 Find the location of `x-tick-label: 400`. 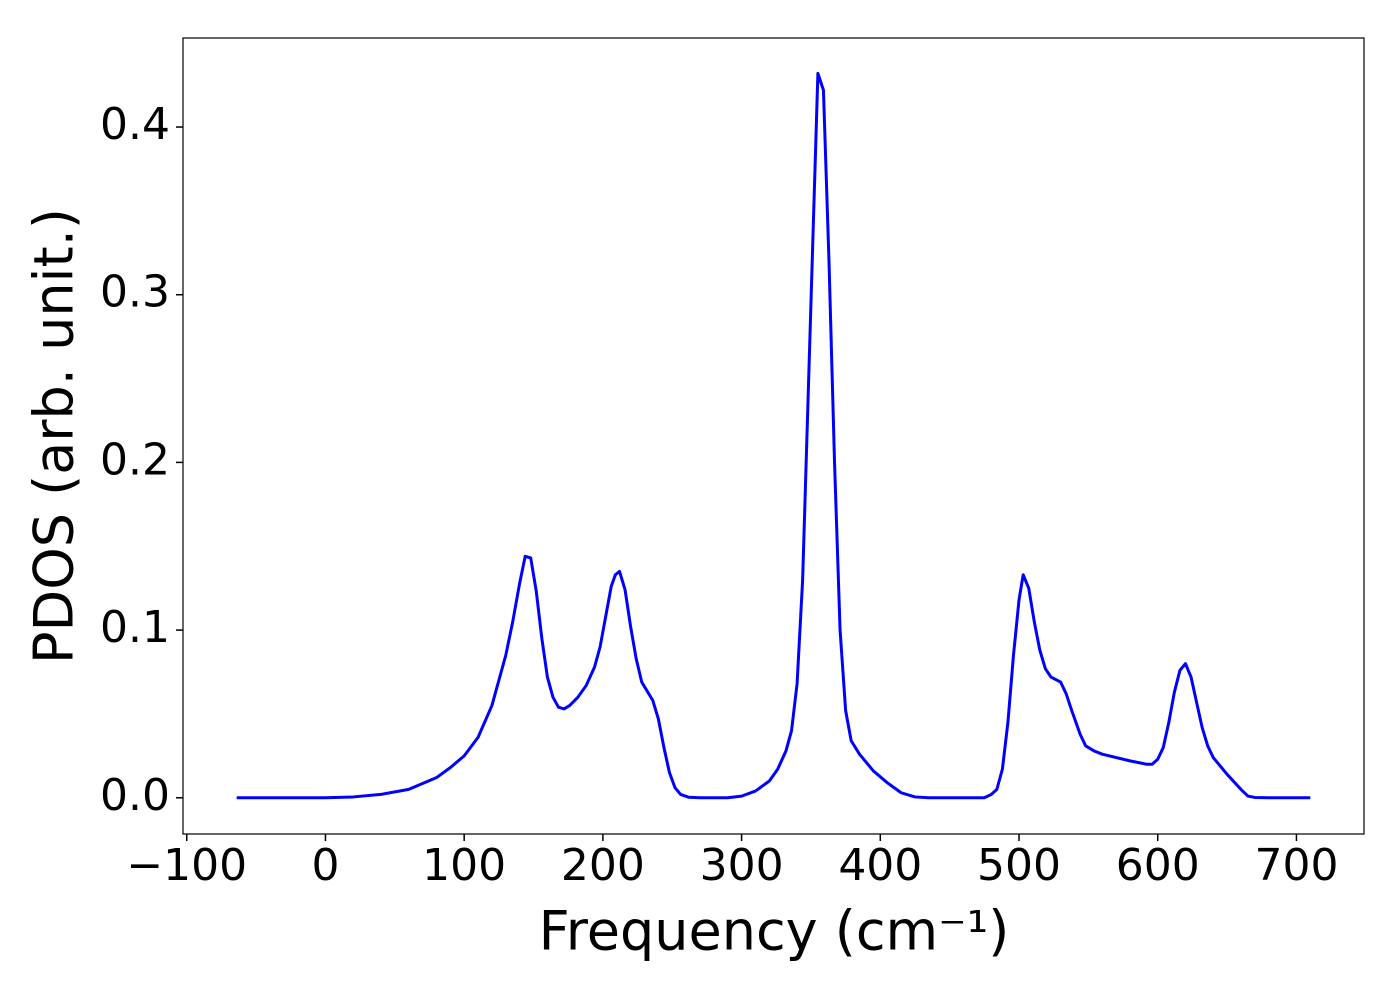

x-tick-label: 400 is located at coordinates (880, 865).